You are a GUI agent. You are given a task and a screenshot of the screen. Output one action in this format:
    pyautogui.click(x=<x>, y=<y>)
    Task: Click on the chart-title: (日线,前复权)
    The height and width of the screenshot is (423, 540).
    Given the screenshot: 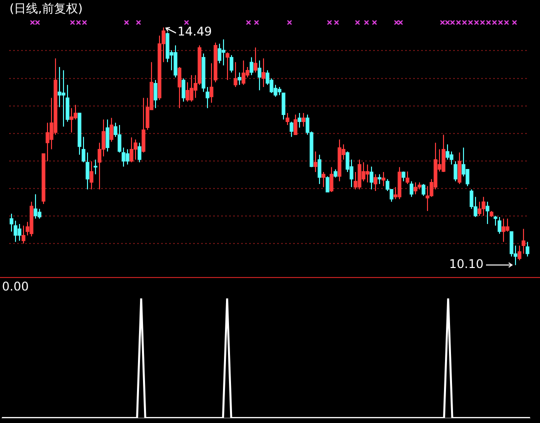 What is the action you would take?
    pyautogui.click(x=46, y=8)
    